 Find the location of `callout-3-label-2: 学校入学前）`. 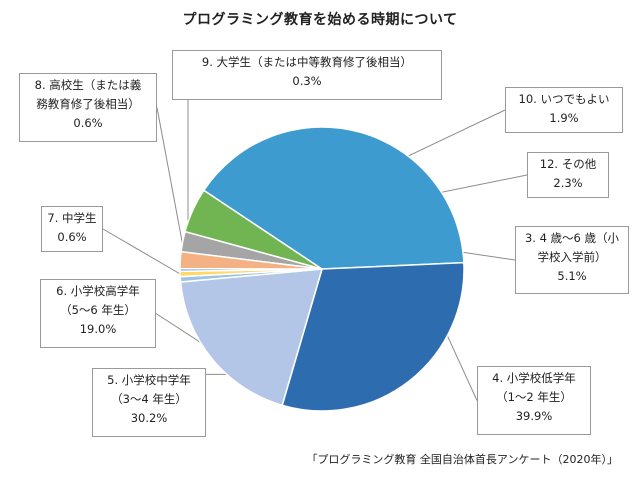

callout-3-label-2: 学校入学前） is located at coordinates (572, 257).